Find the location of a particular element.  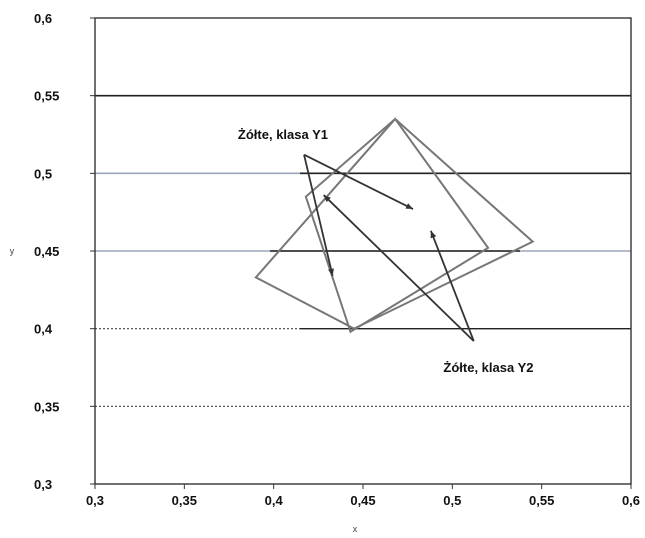

series-polygon-y1 is located at coordinates (397, 225).